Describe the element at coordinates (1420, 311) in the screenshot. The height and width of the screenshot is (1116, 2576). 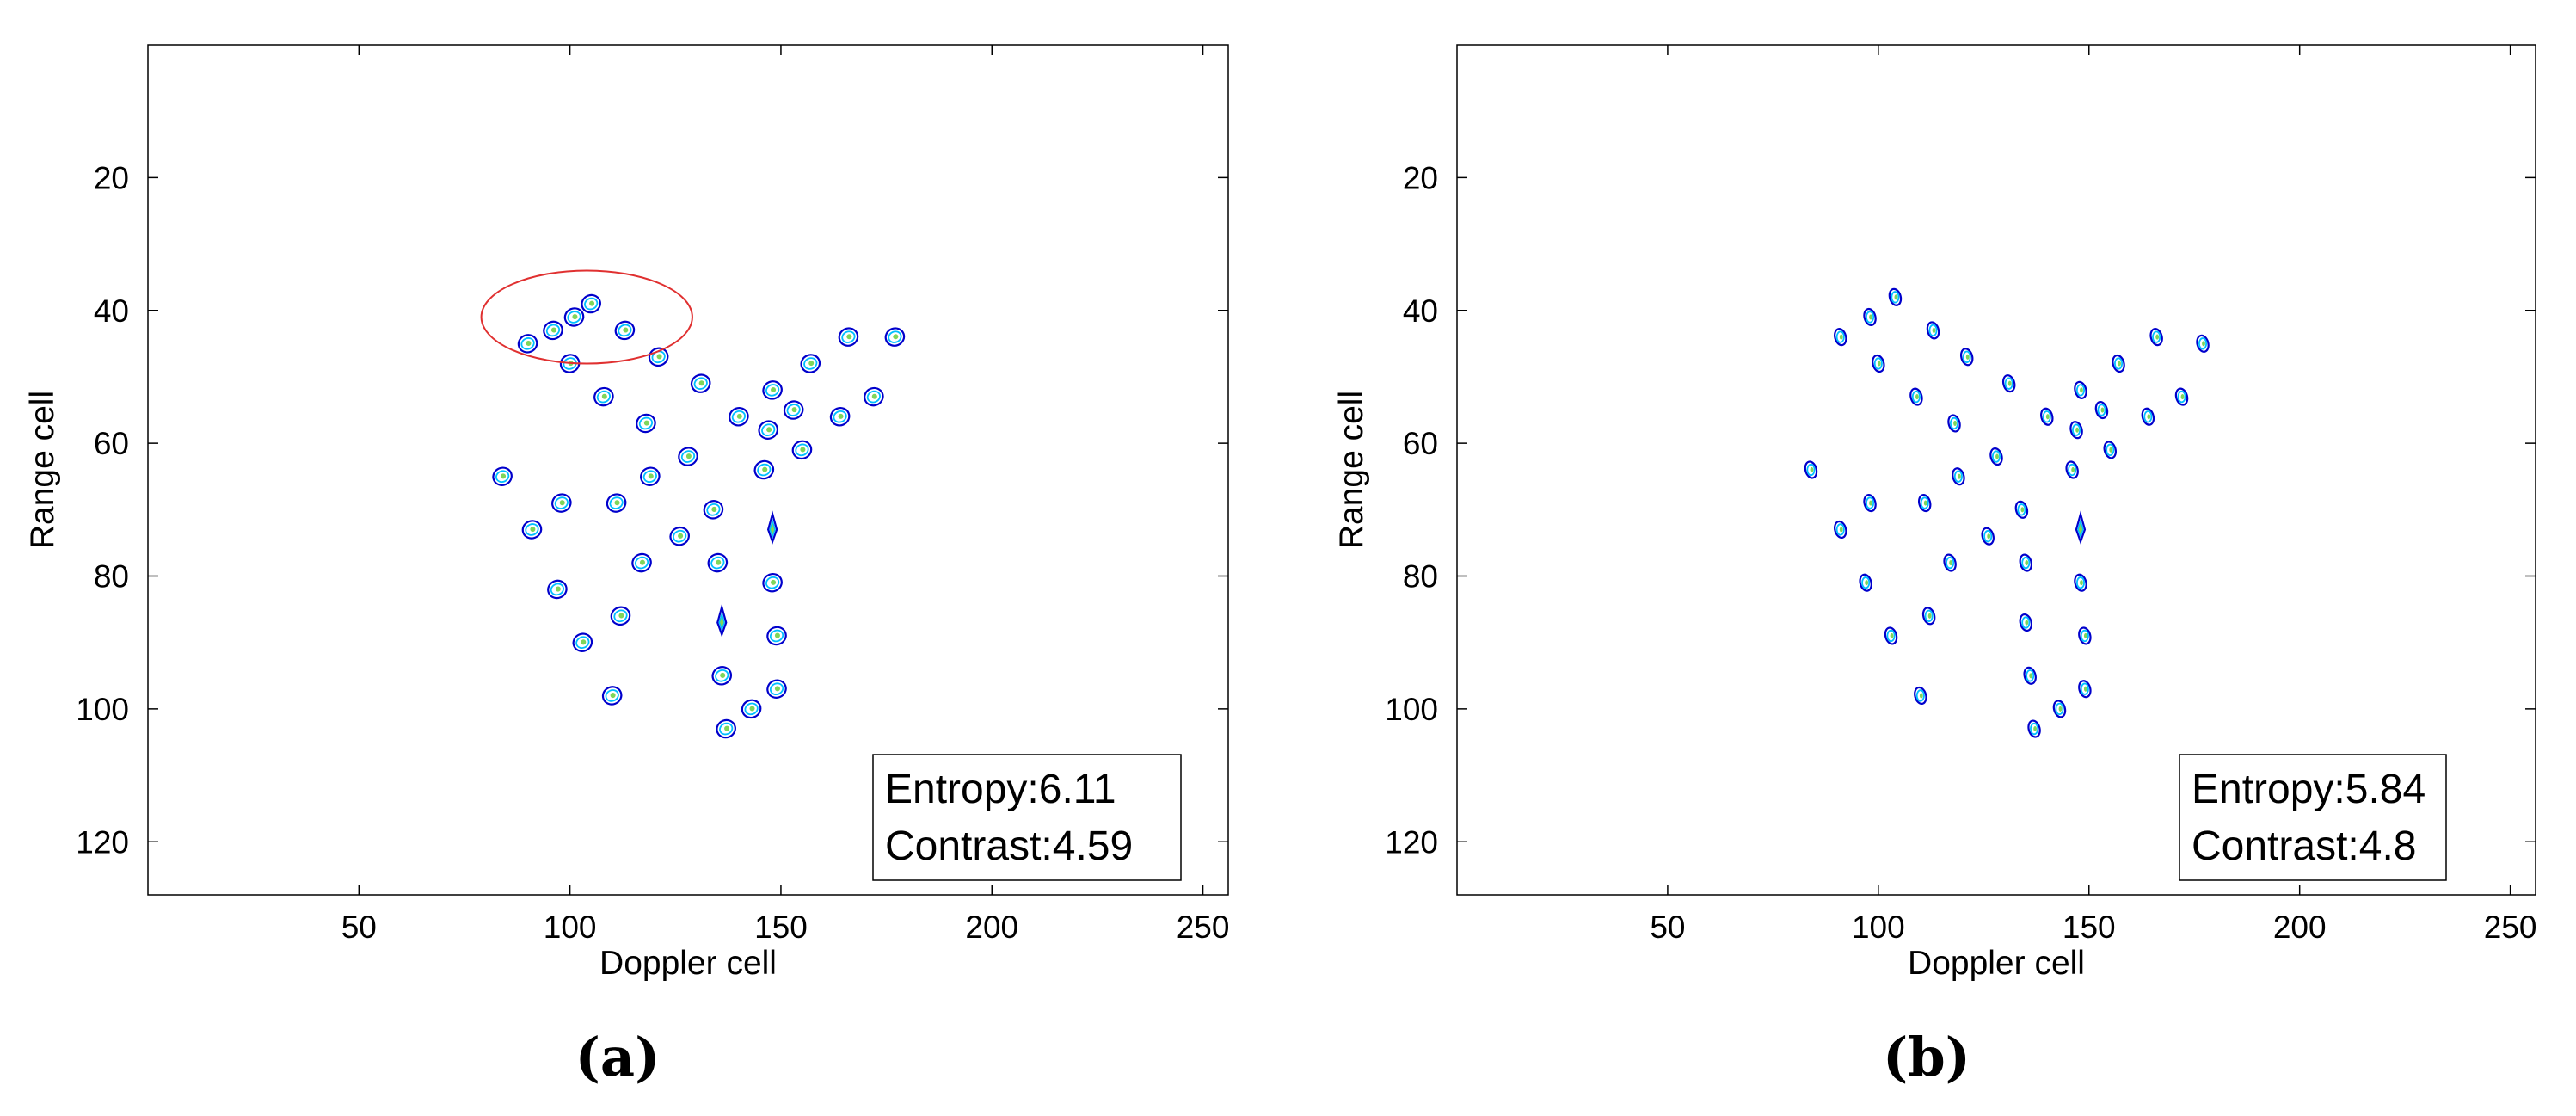
I see `y-tick-label: 40` at that location.